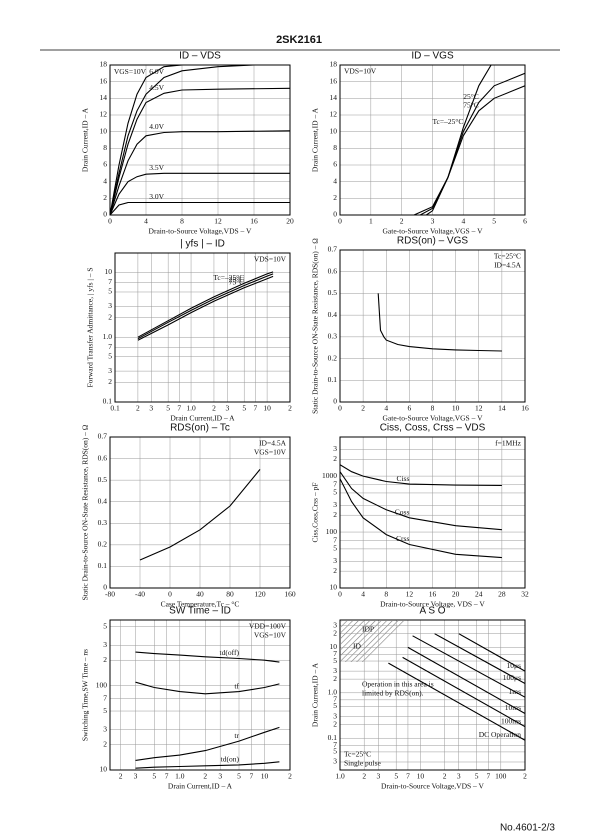 The image size is (599, 840). I want to click on y-axis-label: Switching Time,SW Time – ns, so click(85, 695).